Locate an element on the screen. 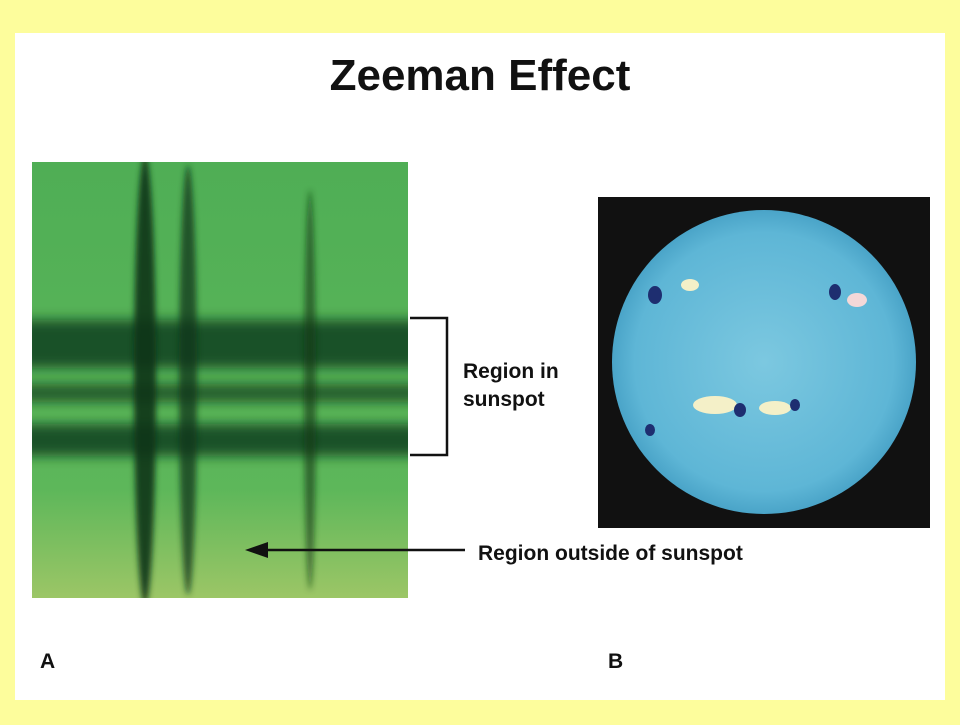 The width and height of the screenshot is (960, 725). panel-label: A is located at coordinates (47, 661).